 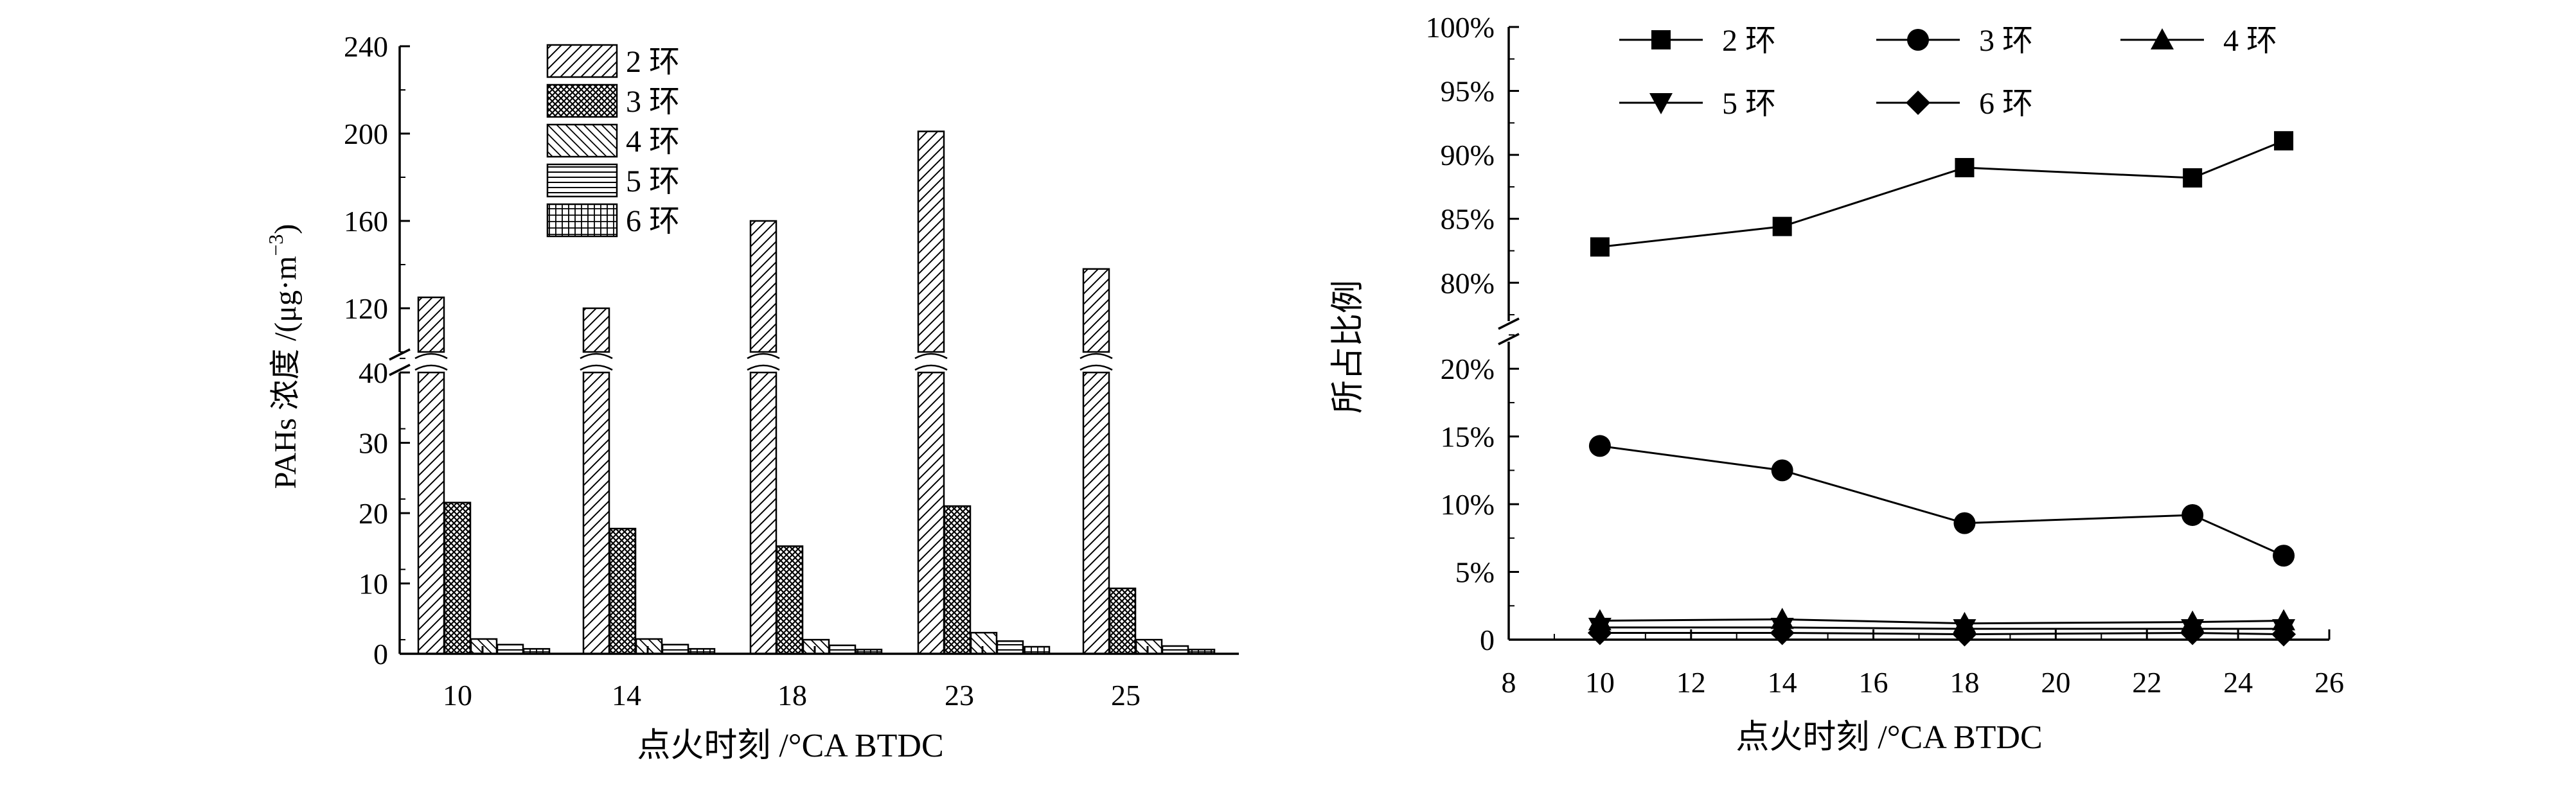 I want to click on x-tick-label: 18, so click(x=1965, y=682).